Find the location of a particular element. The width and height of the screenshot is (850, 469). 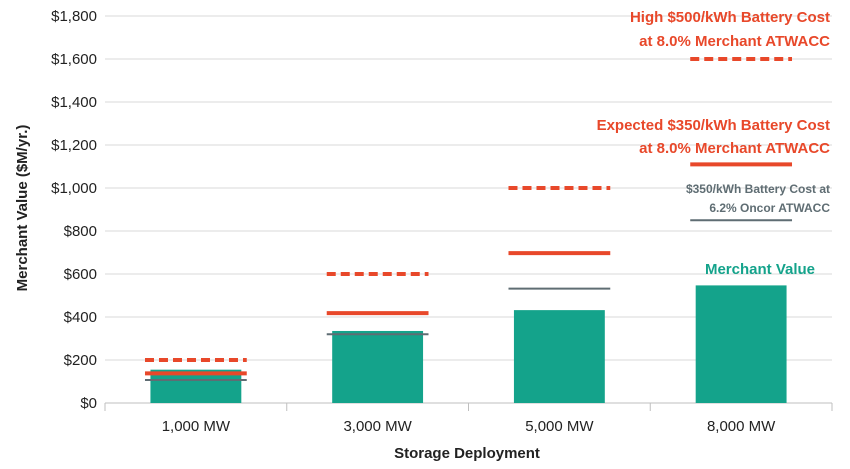

y-tick-label: $1,800 is located at coordinates (74, 16).